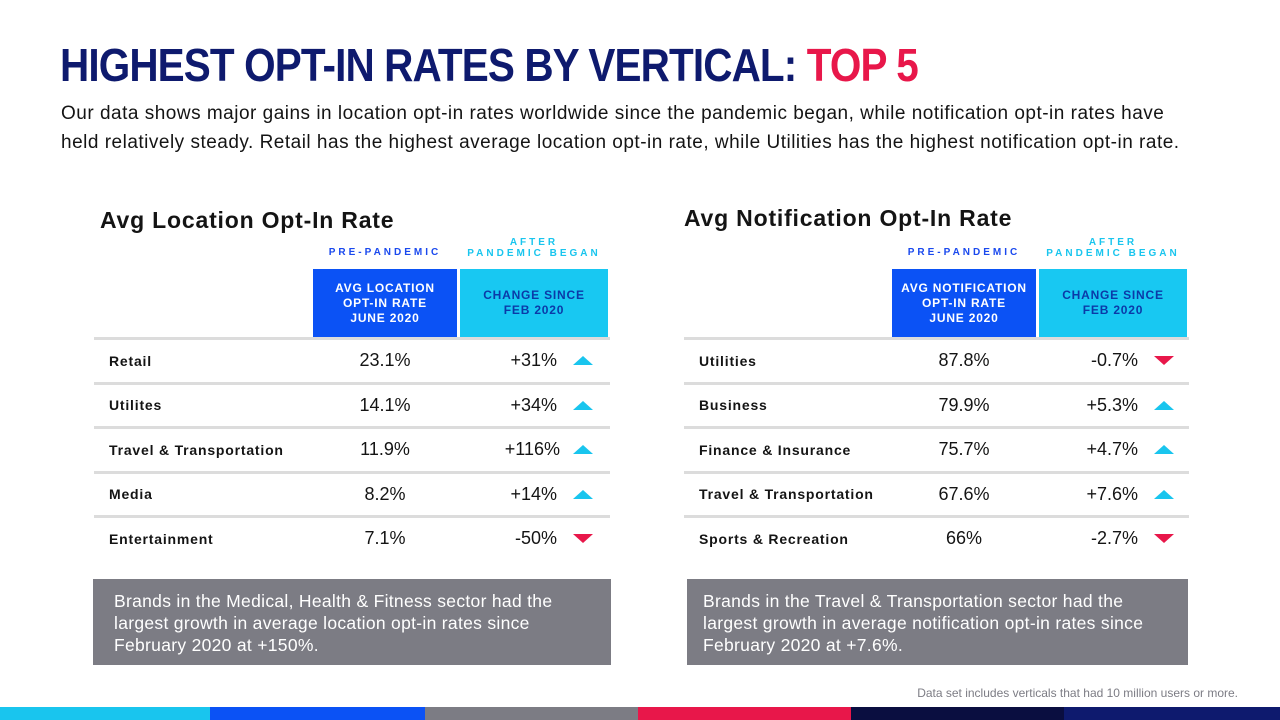  What do you see at coordinates (385, 538) in the screenshot?
I see `opt-in-rate: 7.1%` at bounding box center [385, 538].